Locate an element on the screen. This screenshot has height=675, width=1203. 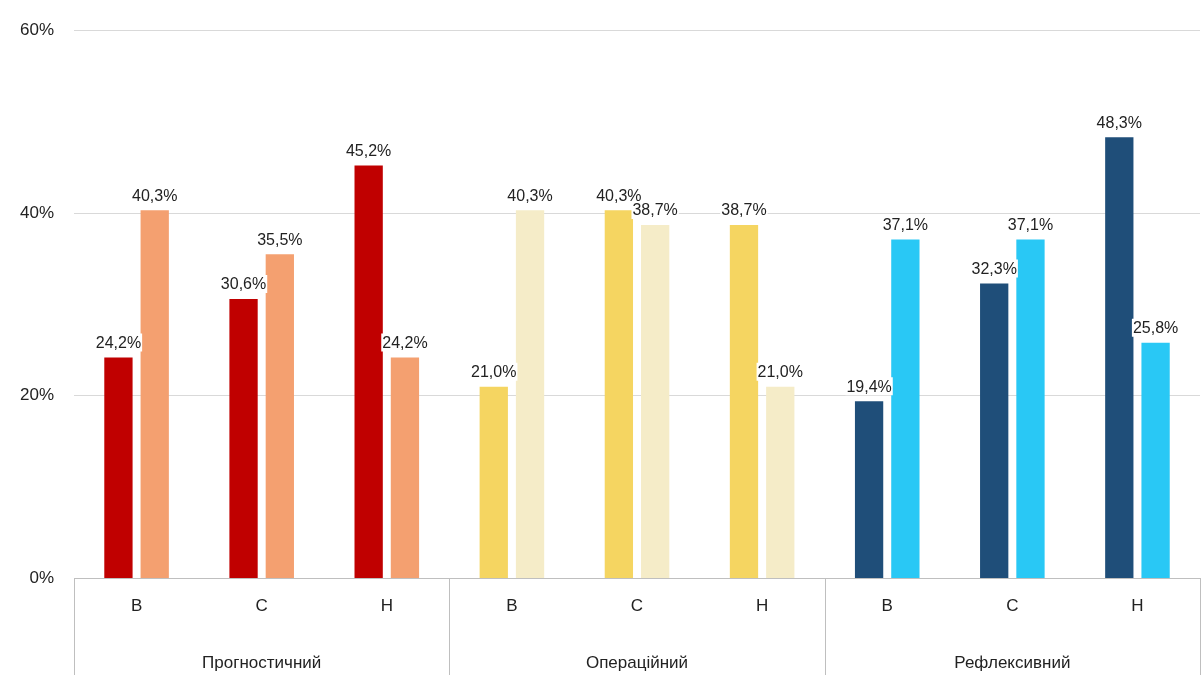
y-tick-label: 60% is located at coordinates (37, 29).